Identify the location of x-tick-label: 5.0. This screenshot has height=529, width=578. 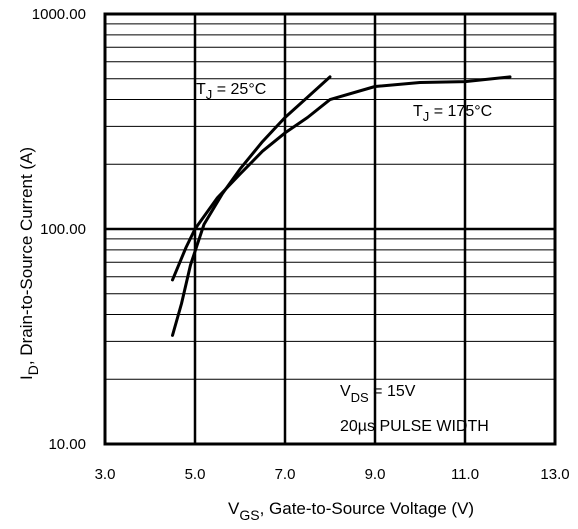
(195, 474).